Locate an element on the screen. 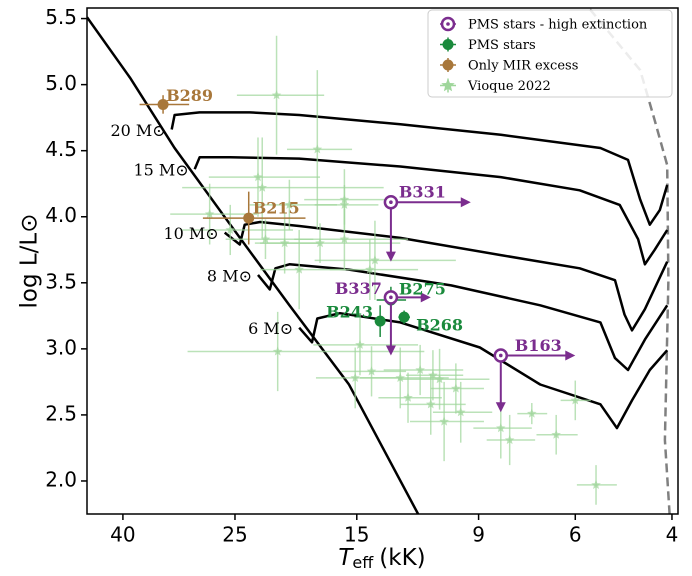 The width and height of the screenshot is (692, 576). track-label: 20 M⊙ is located at coordinates (137, 130).